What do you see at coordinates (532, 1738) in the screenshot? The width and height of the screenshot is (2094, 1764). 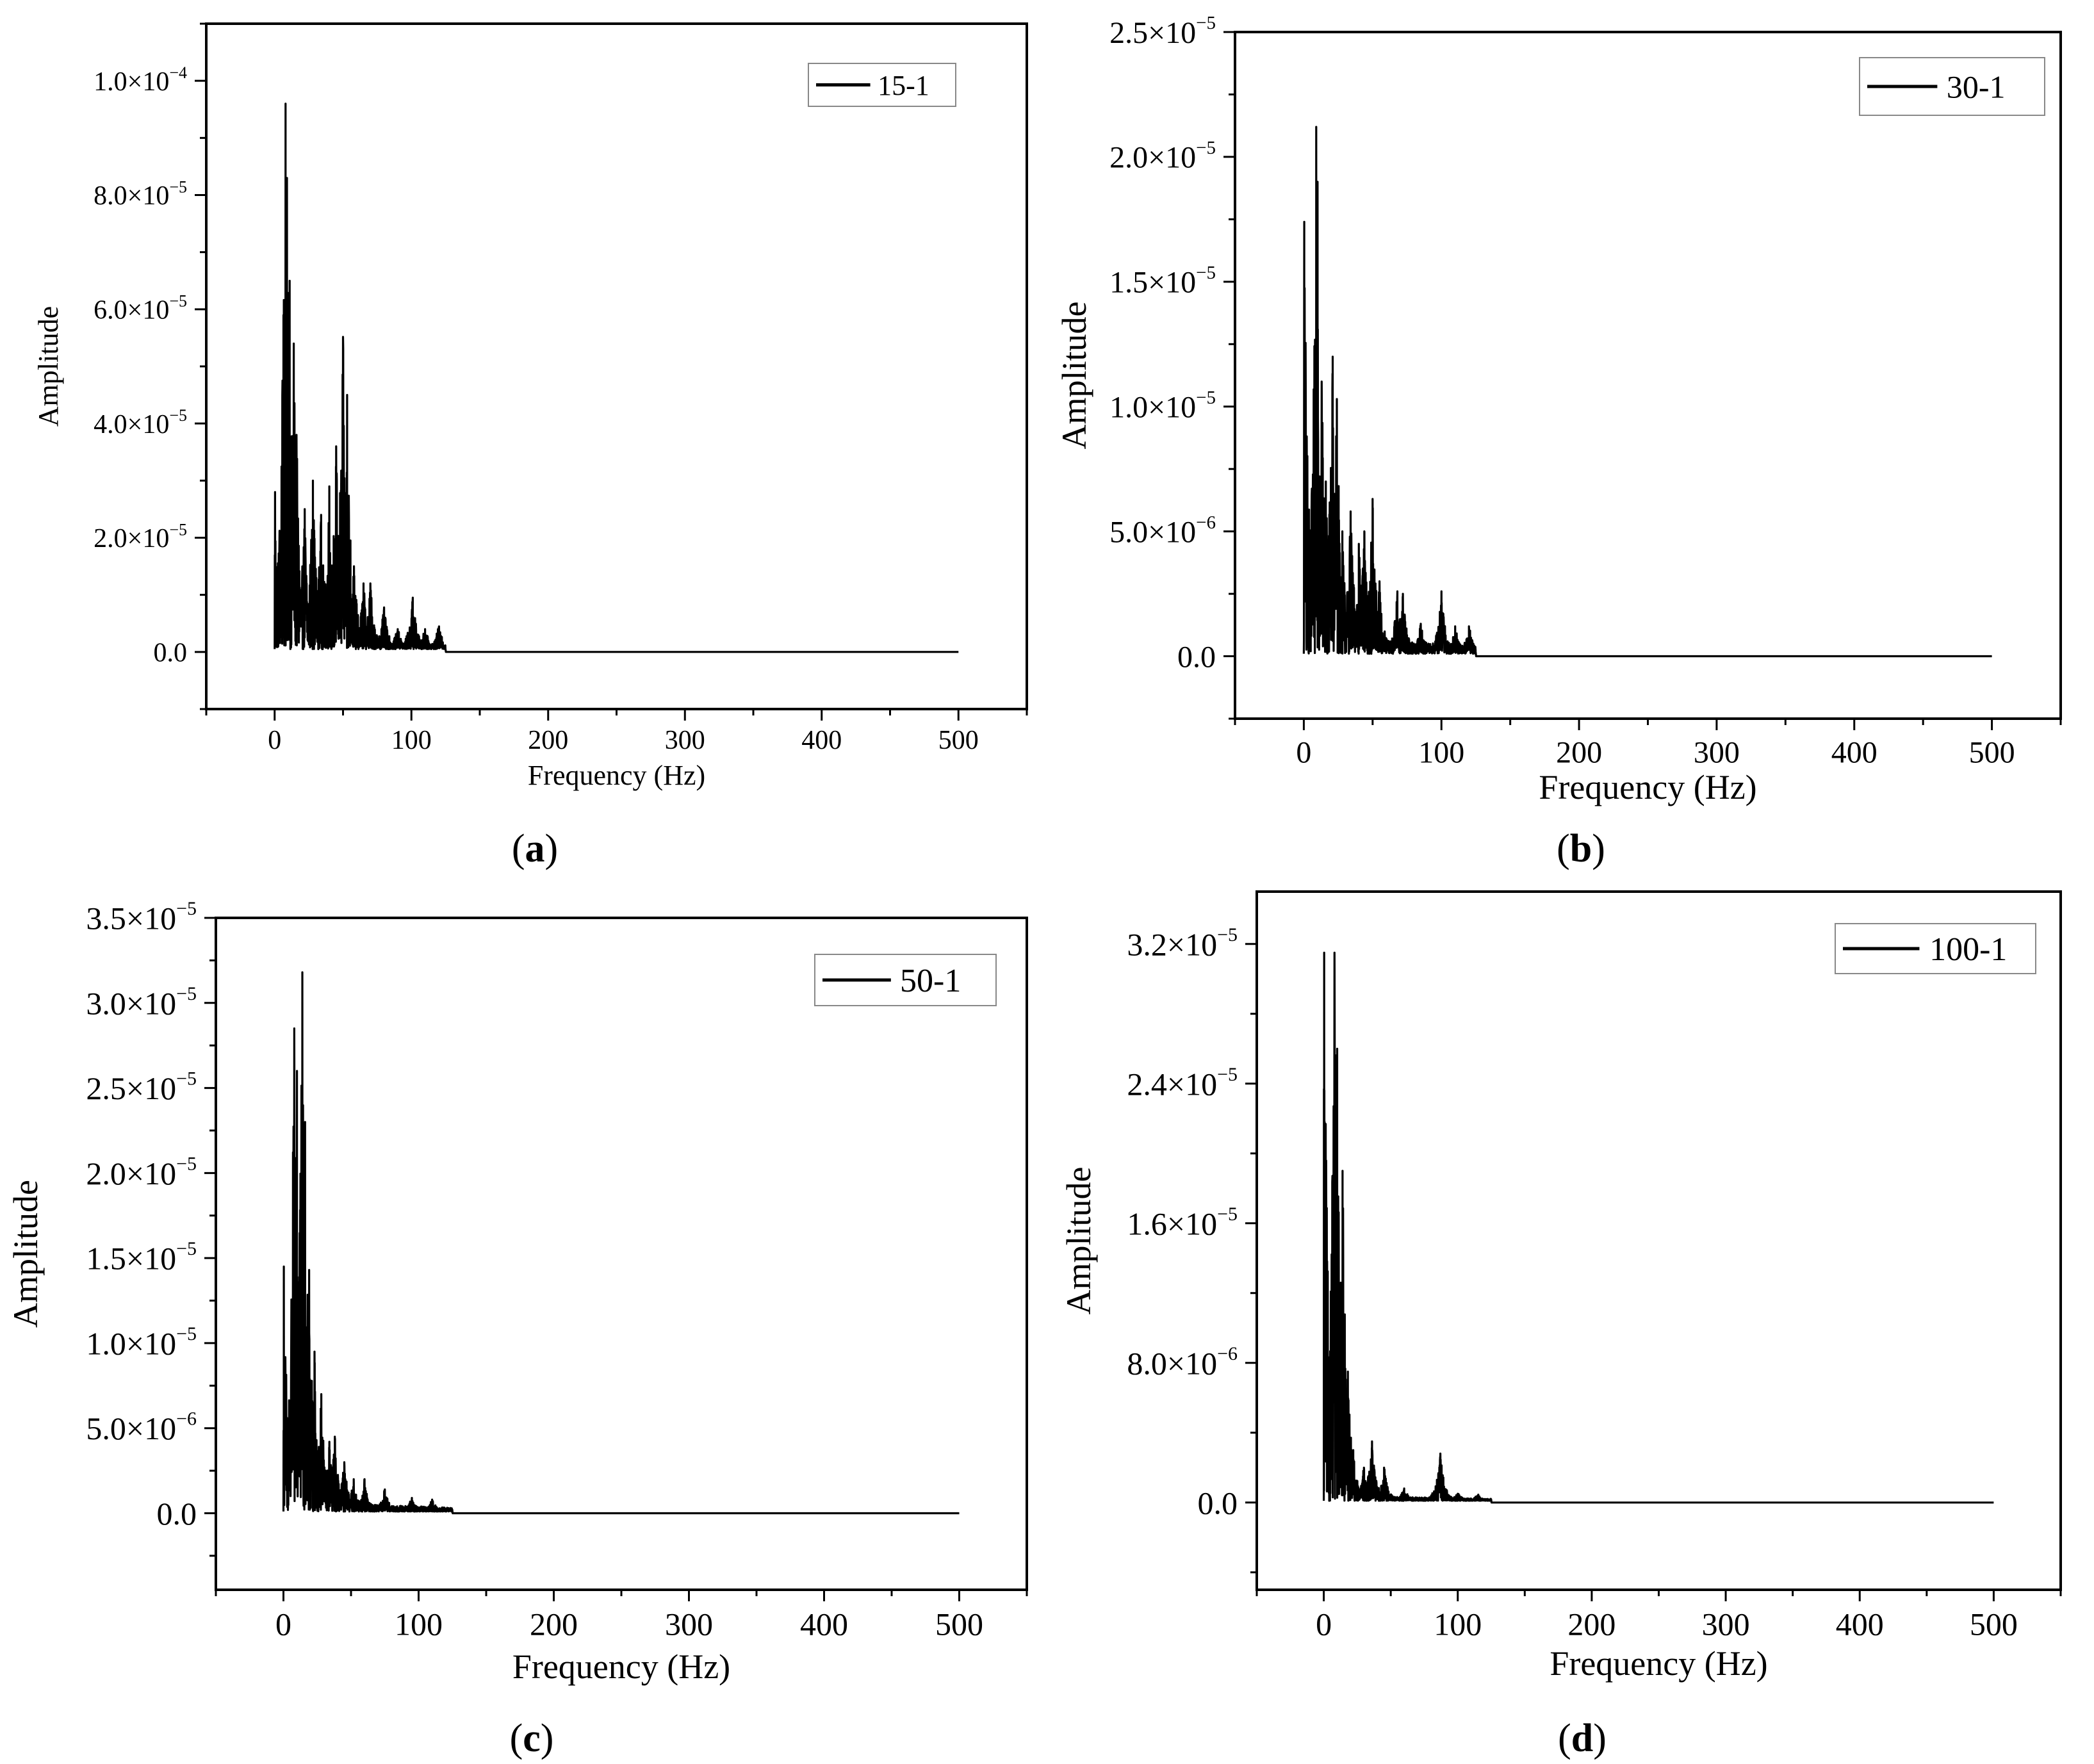 I see `panel-caption: (c)` at bounding box center [532, 1738].